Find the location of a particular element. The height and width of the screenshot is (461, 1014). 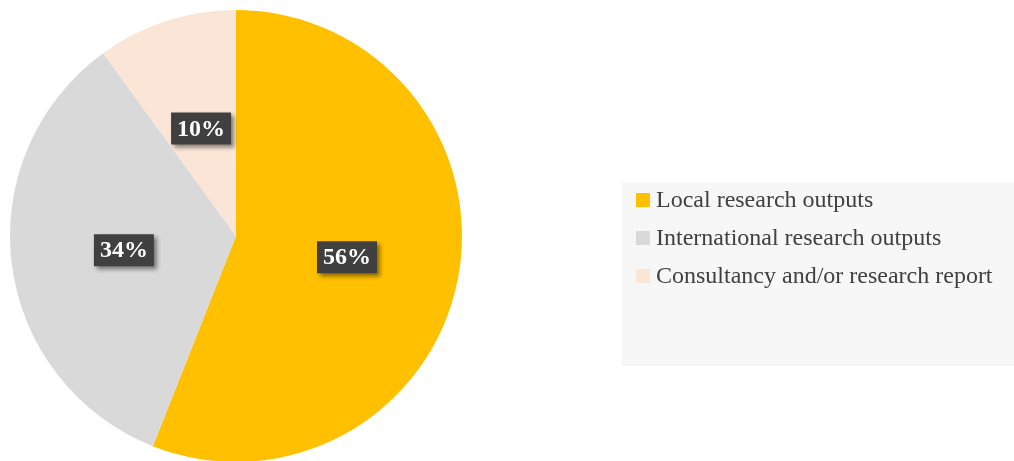

data-label: 56% is located at coordinates (347, 256).